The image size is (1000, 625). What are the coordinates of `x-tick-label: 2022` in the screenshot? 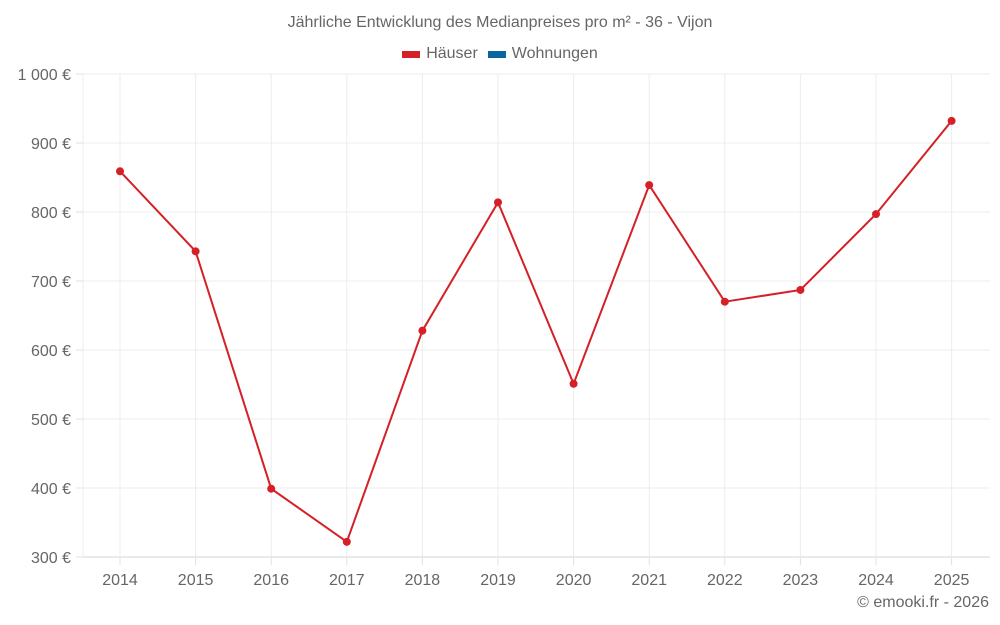 It's located at (725, 580).